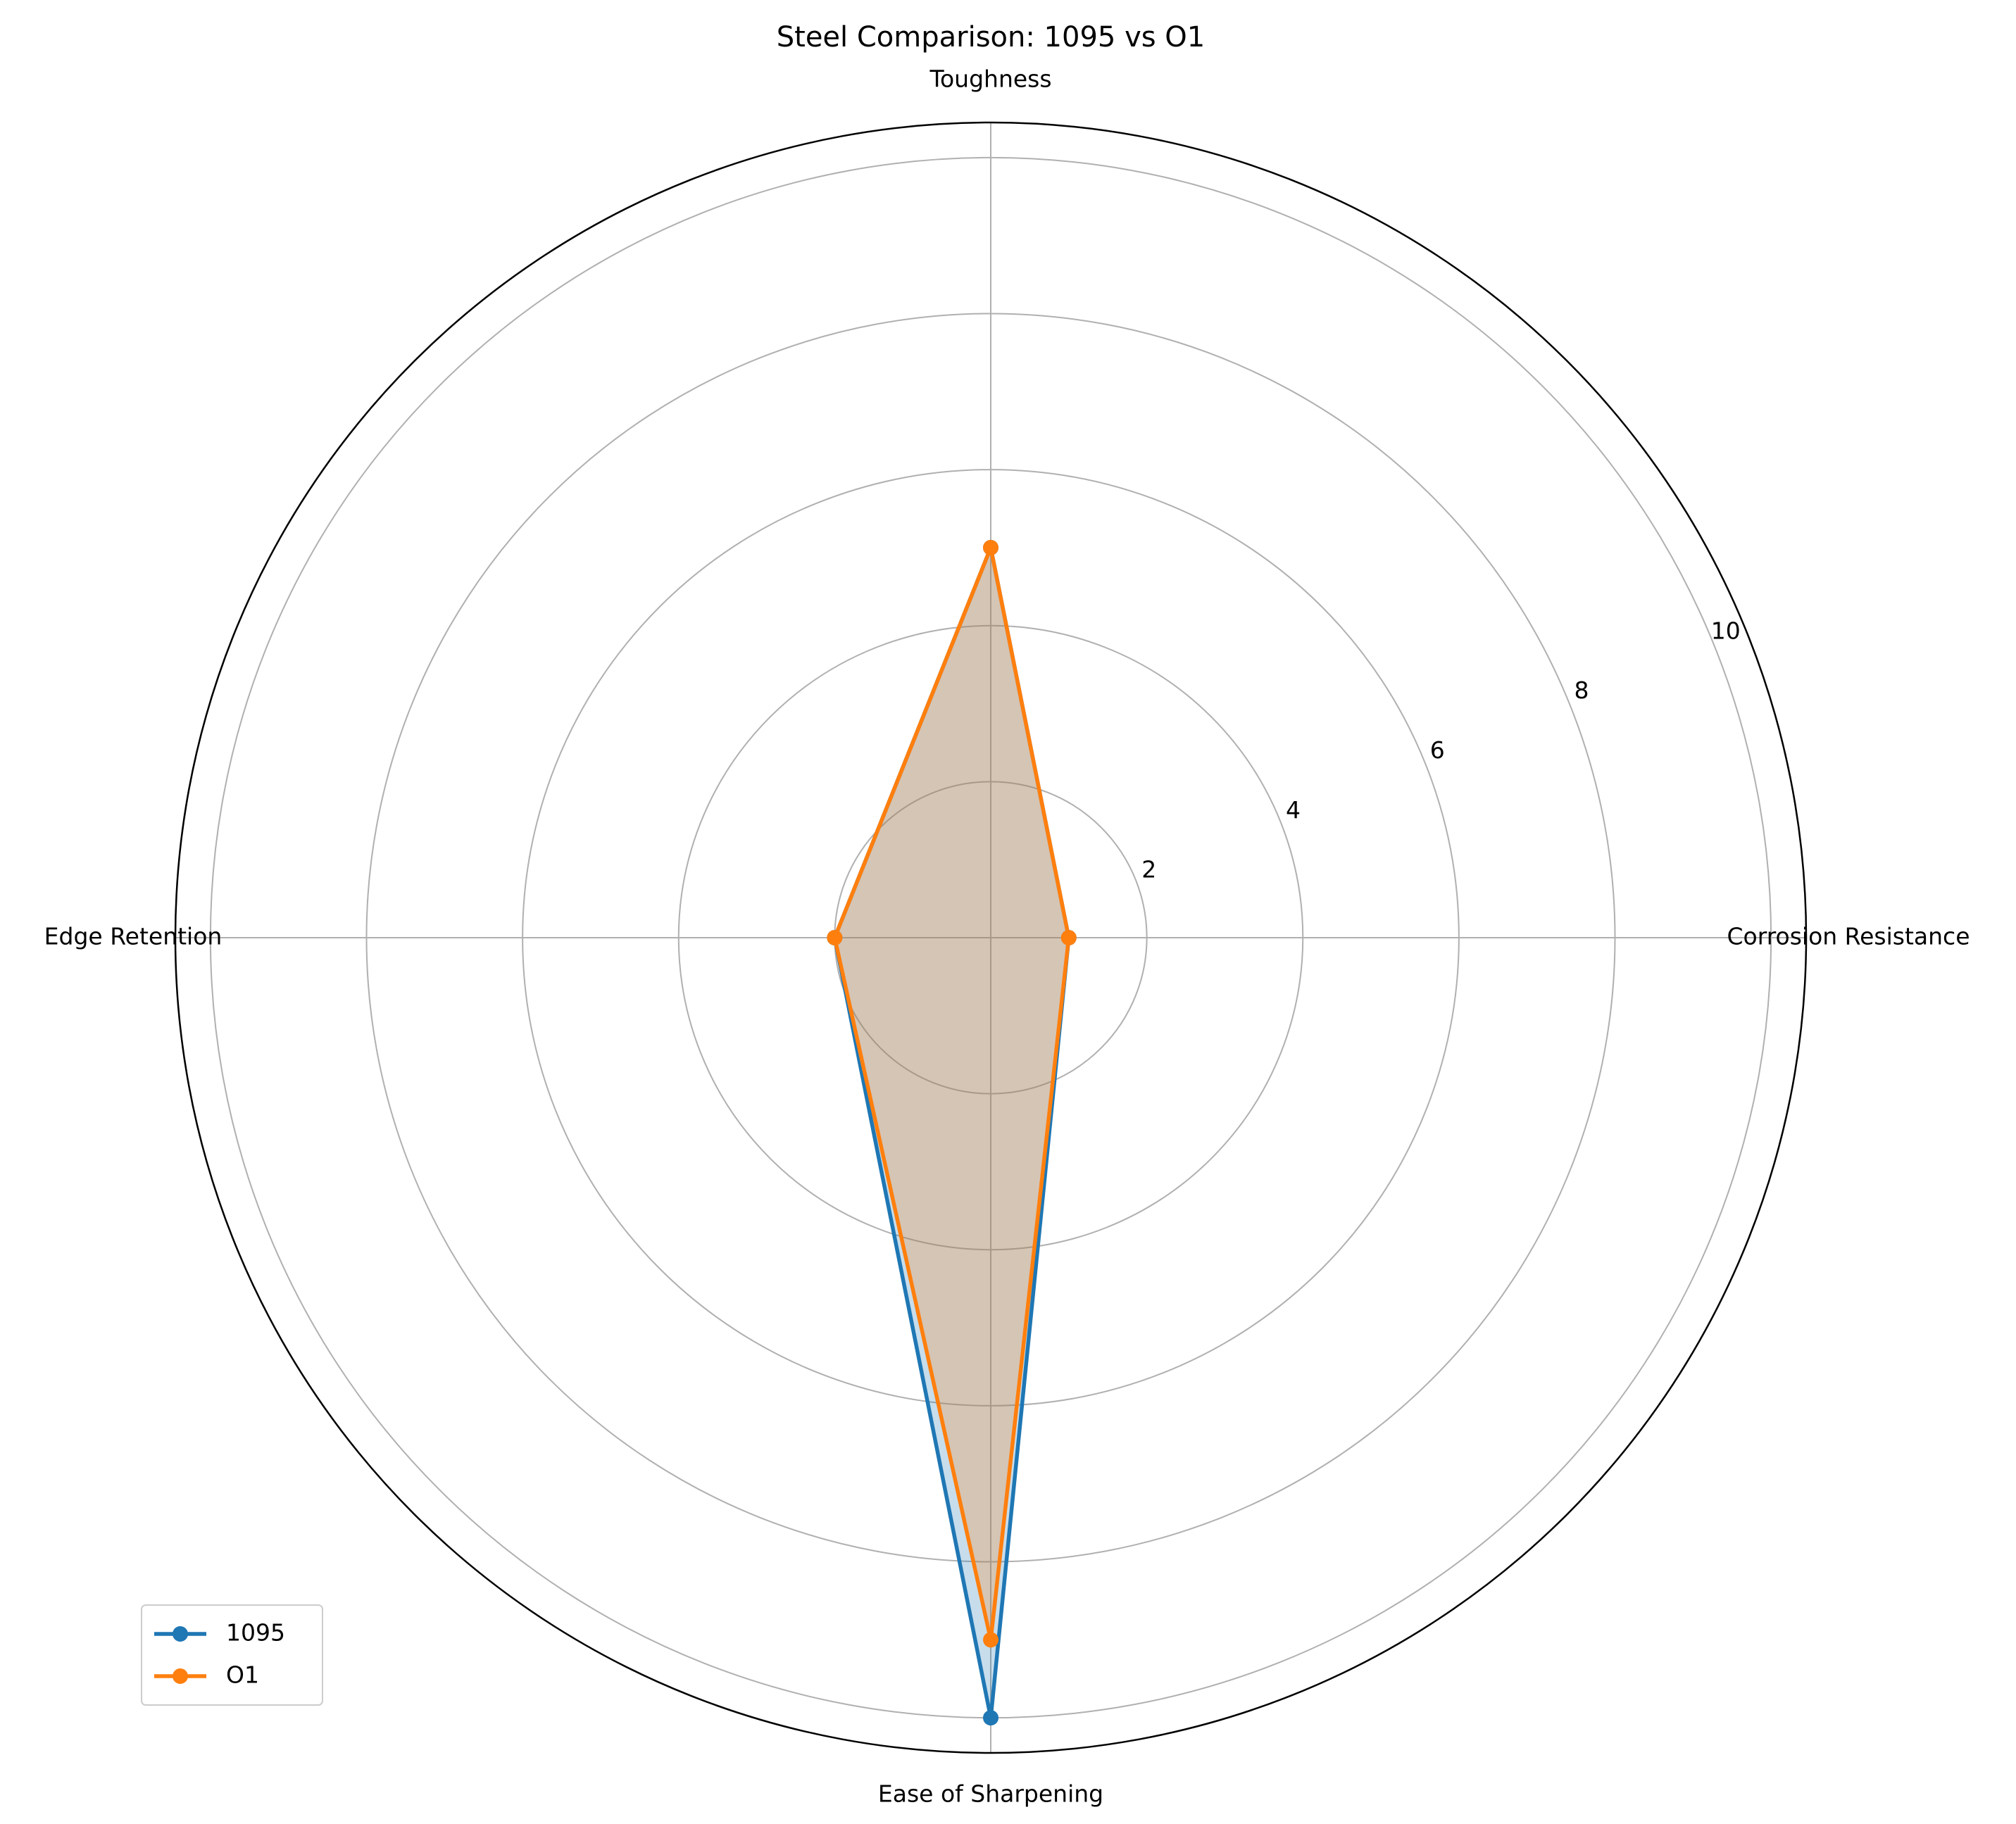 This screenshot has width=2016, height=1824. Describe the element at coordinates (1581, 690) in the screenshot. I see `r-tick-label: 8` at that location.